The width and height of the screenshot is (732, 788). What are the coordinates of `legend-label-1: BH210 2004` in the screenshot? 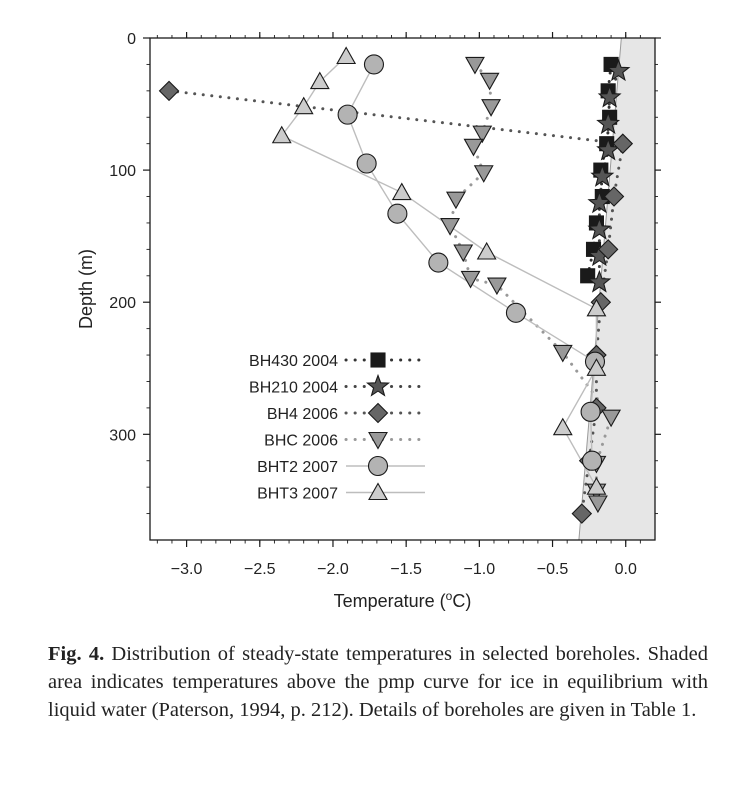 It's located at (293, 388).